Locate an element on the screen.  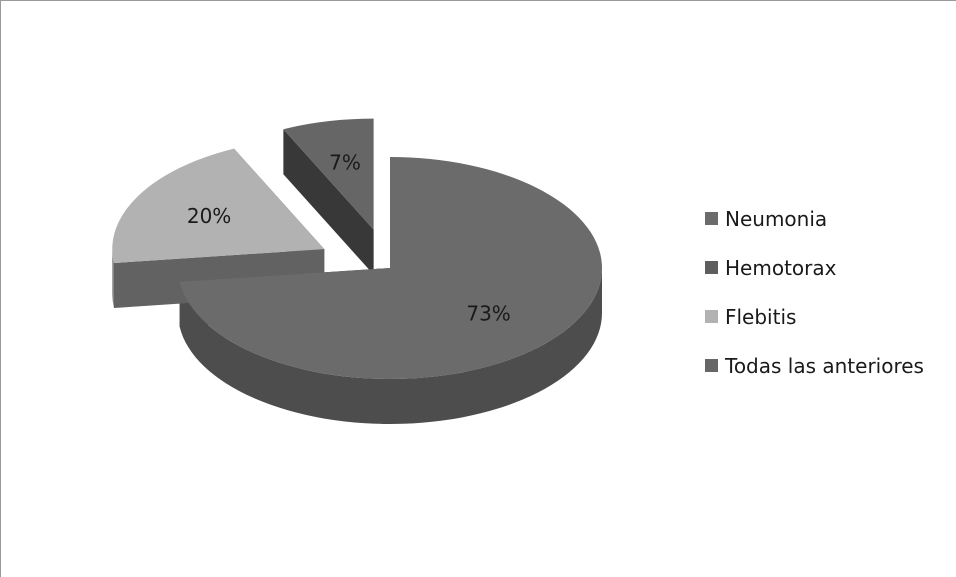
frame-top-border is located at coordinates (478, 0).